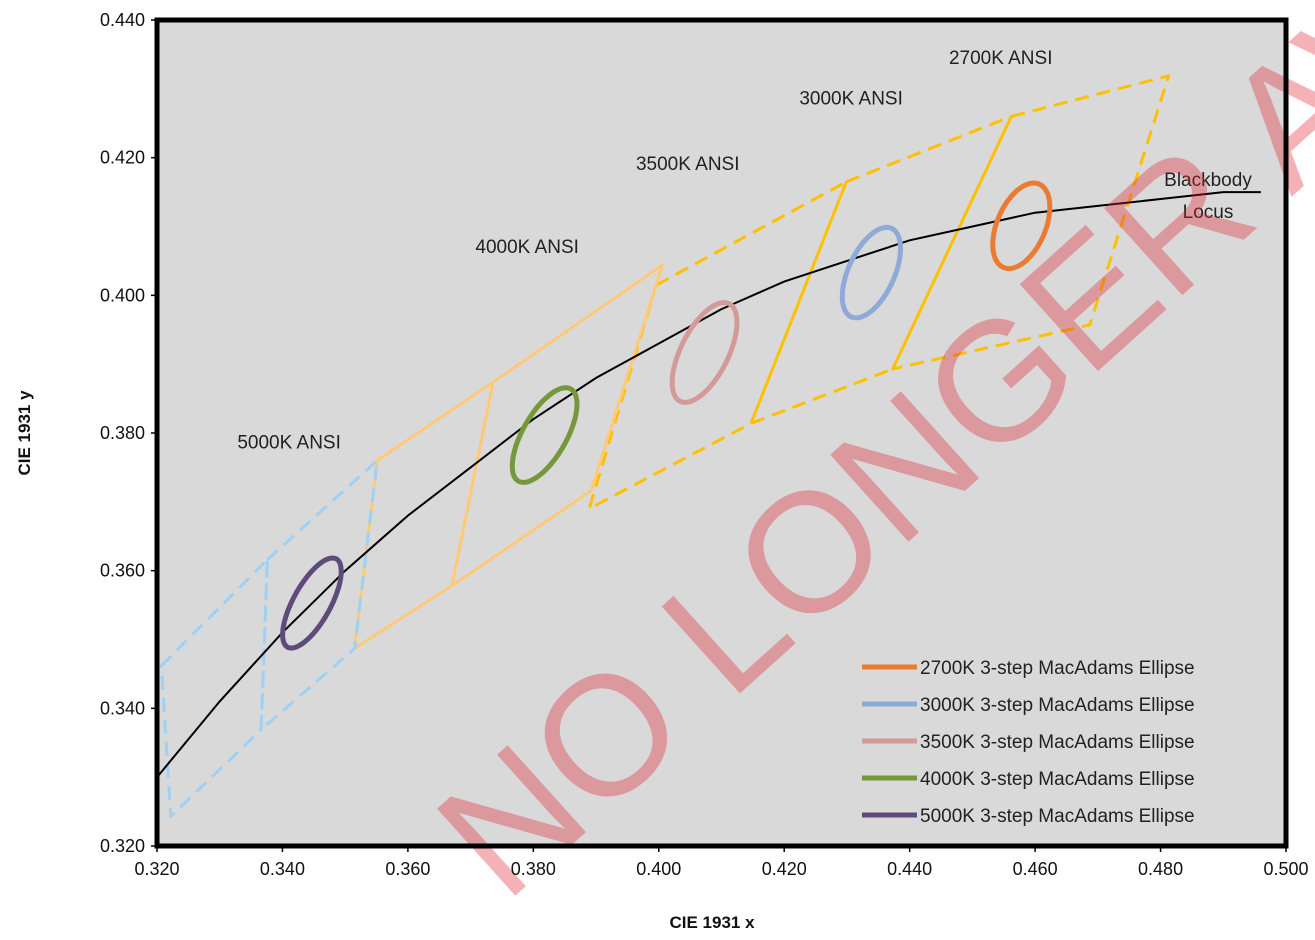 Image resolution: width=1315 pixels, height=940 pixels. What do you see at coordinates (24, 433) in the screenshot?
I see `y-axis-title: CIE 1931 y` at bounding box center [24, 433].